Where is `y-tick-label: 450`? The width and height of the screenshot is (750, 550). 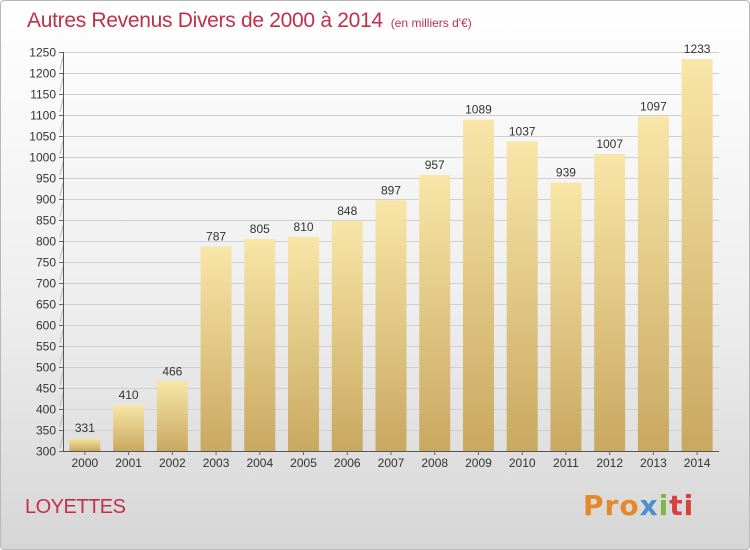 y-tick-label: 450 is located at coordinates (46, 389).